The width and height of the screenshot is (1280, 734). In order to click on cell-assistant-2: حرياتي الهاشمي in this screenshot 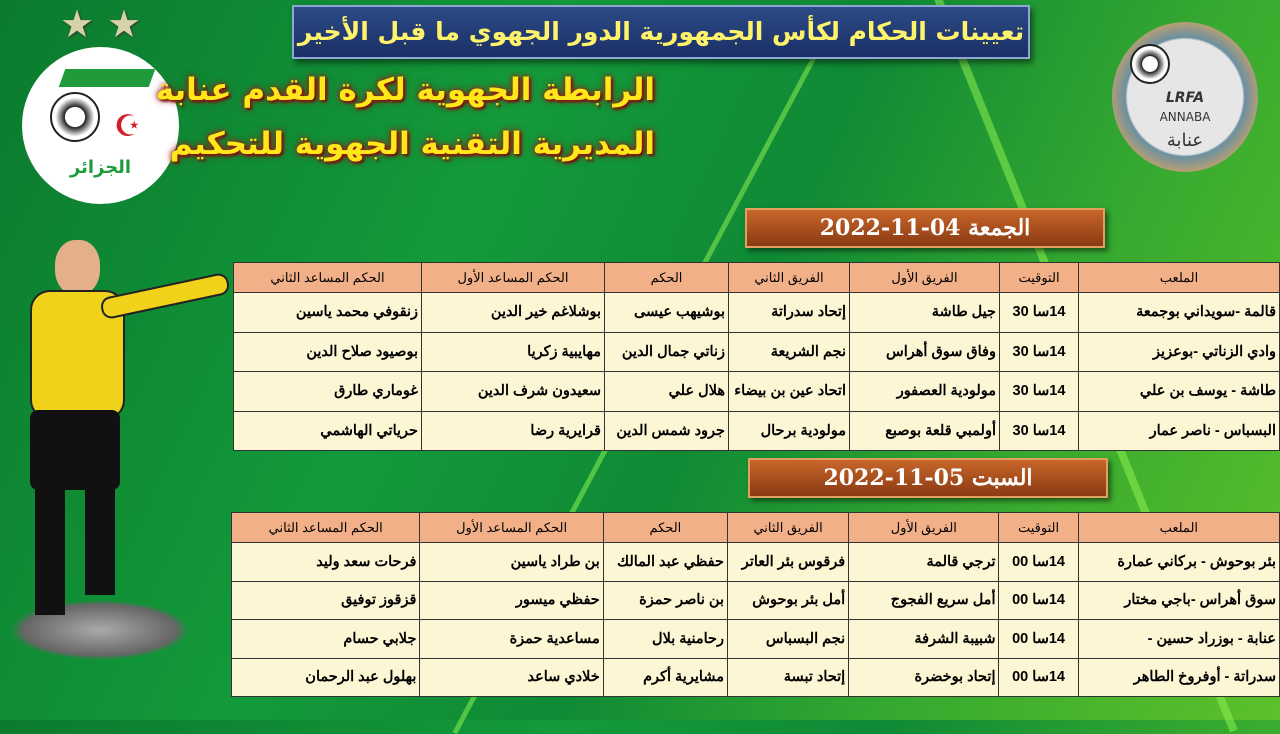, I will do `click(327, 430)`.